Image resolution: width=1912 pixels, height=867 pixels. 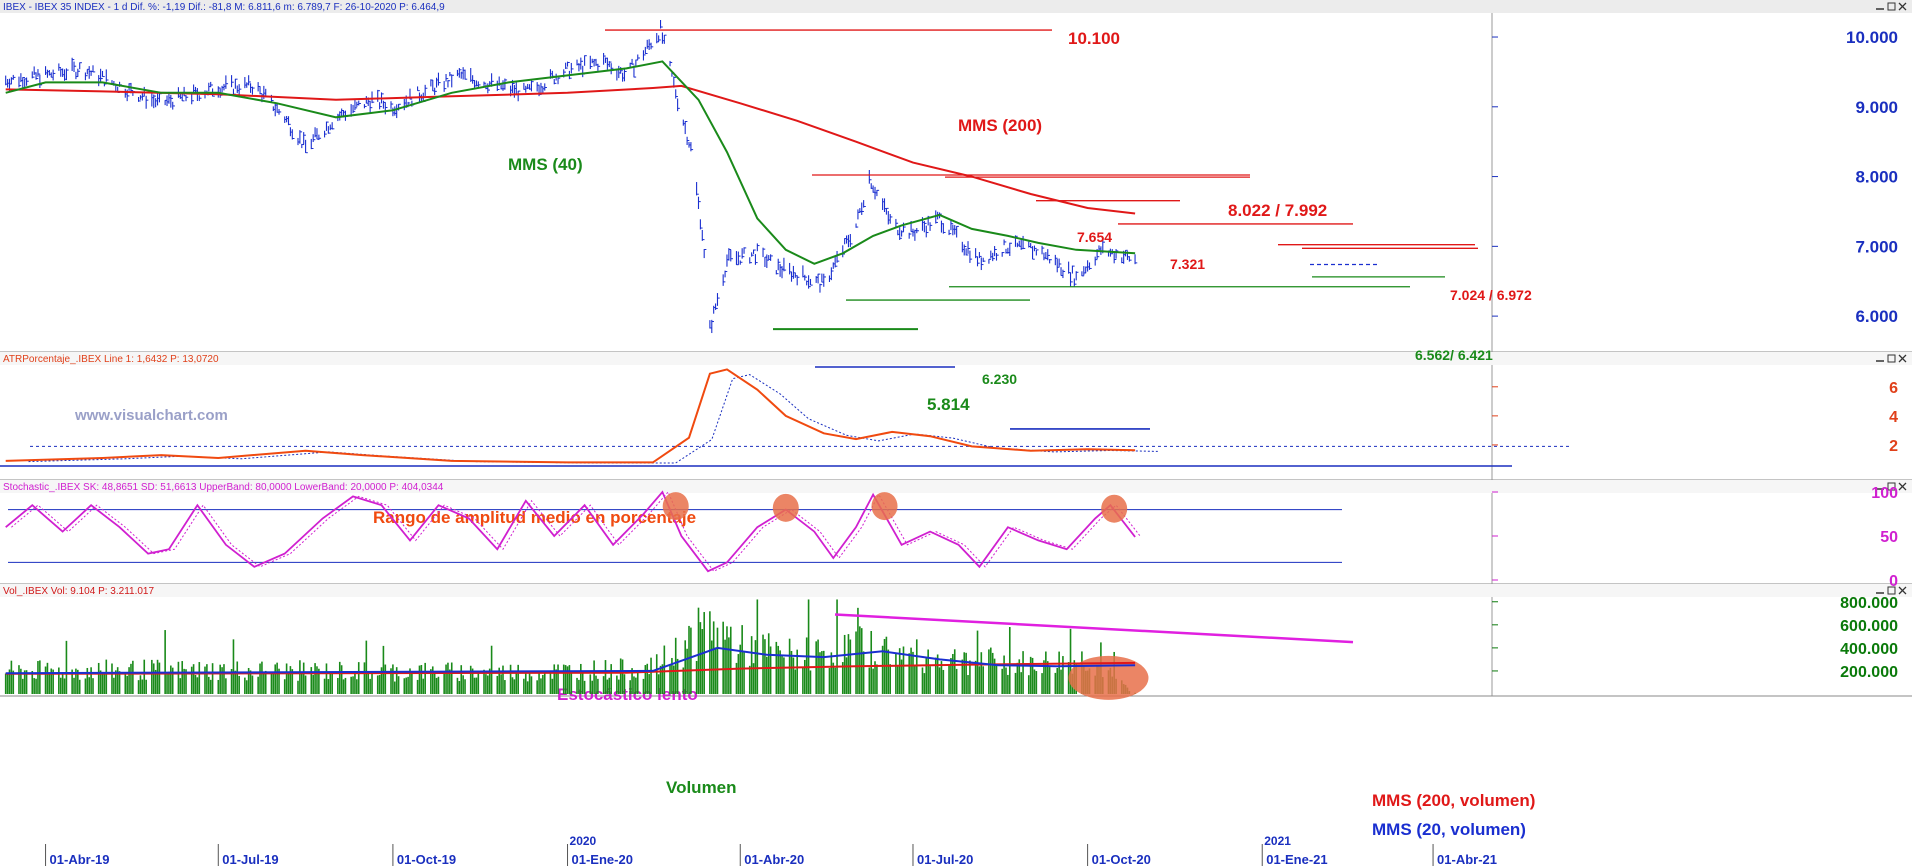 What do you see at coordinates (1893, 388) in the screenshot?
I see `y-tick-label: 6` at bounding box center [1893, 388].